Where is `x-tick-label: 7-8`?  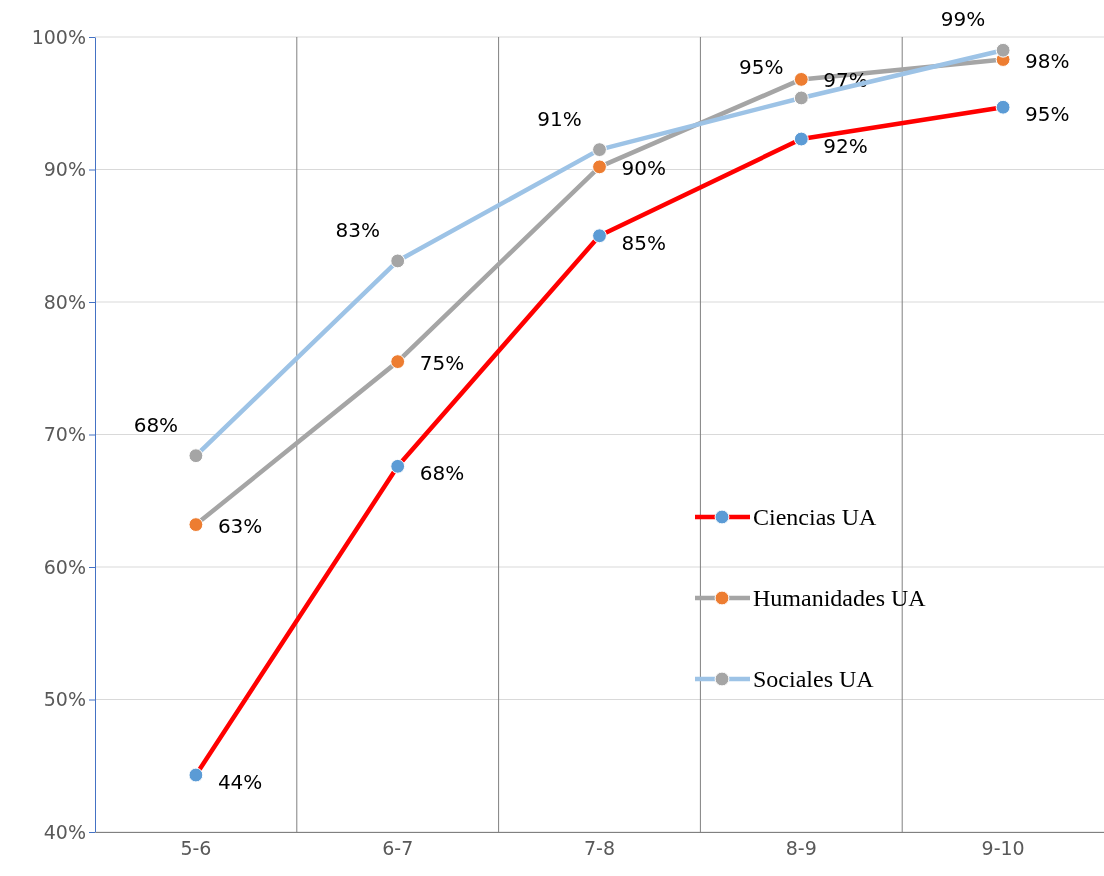 x-tick-label: 7-8 is located at coordinates (599, 848).